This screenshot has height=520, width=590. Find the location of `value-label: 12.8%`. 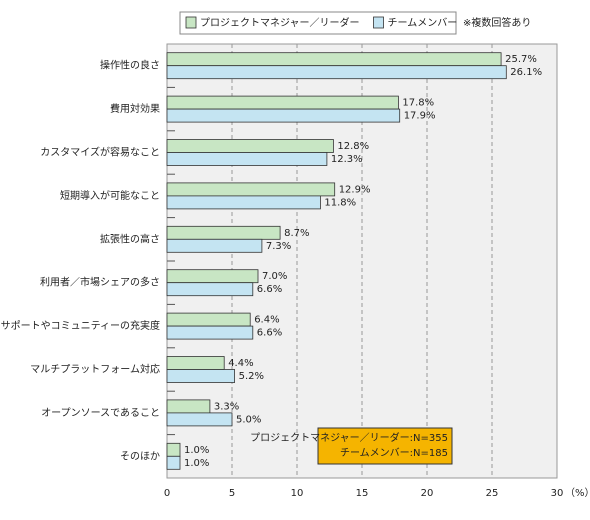

value-label: 12.8% is located at coordinates (353, 146).